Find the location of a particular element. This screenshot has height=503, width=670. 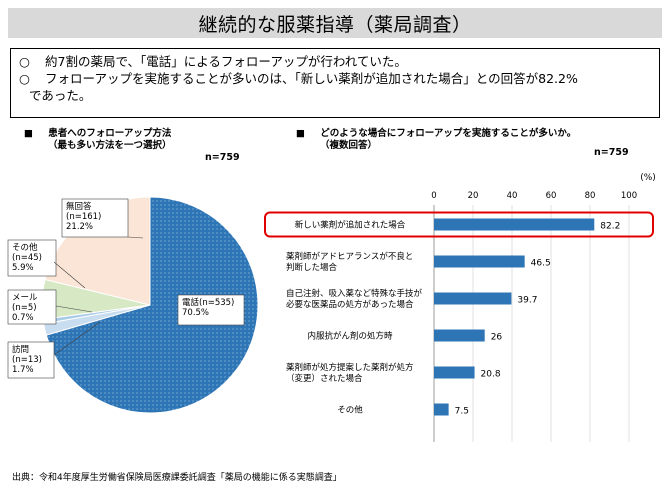

pie-label-text: 無回答 is located at coordinates (79, 206).